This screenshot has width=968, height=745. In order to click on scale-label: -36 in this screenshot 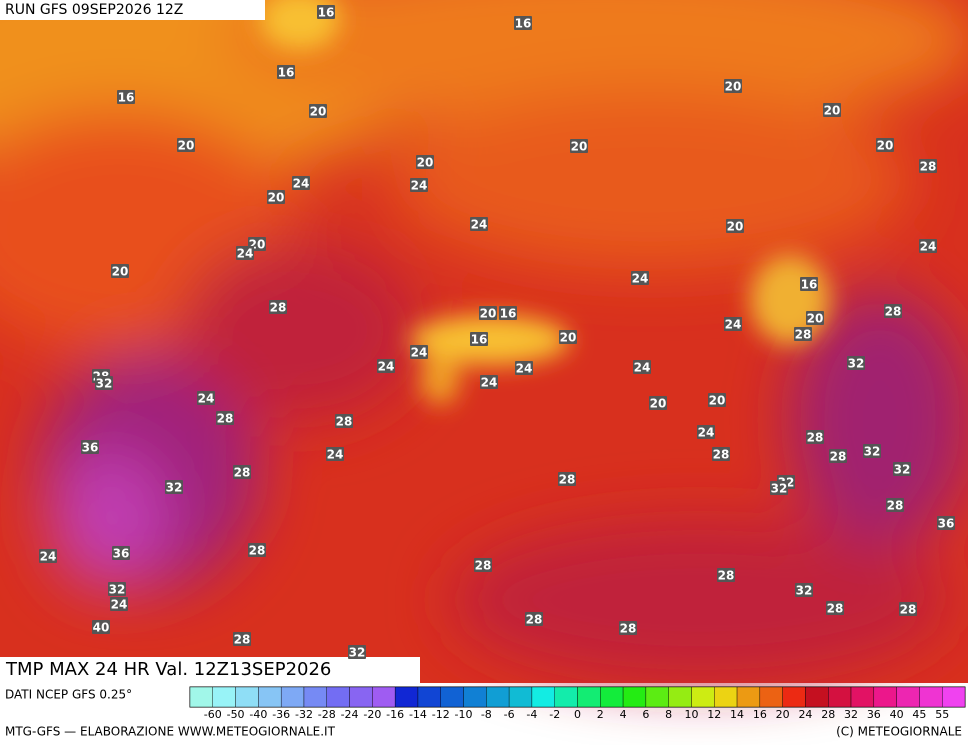, I will do `click(281, 714)`.